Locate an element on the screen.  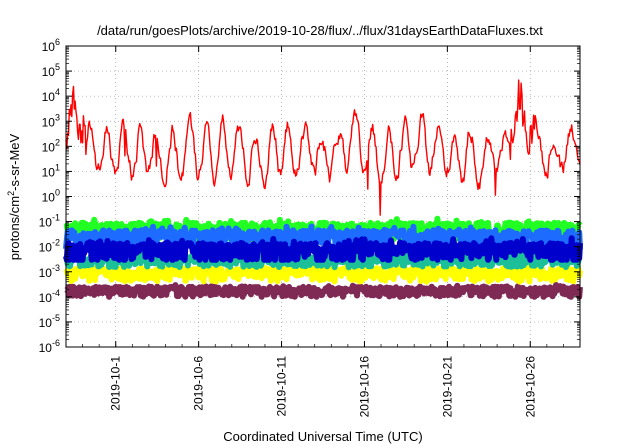
y-tick-label: 10³ is located at coordinates (51, 120).